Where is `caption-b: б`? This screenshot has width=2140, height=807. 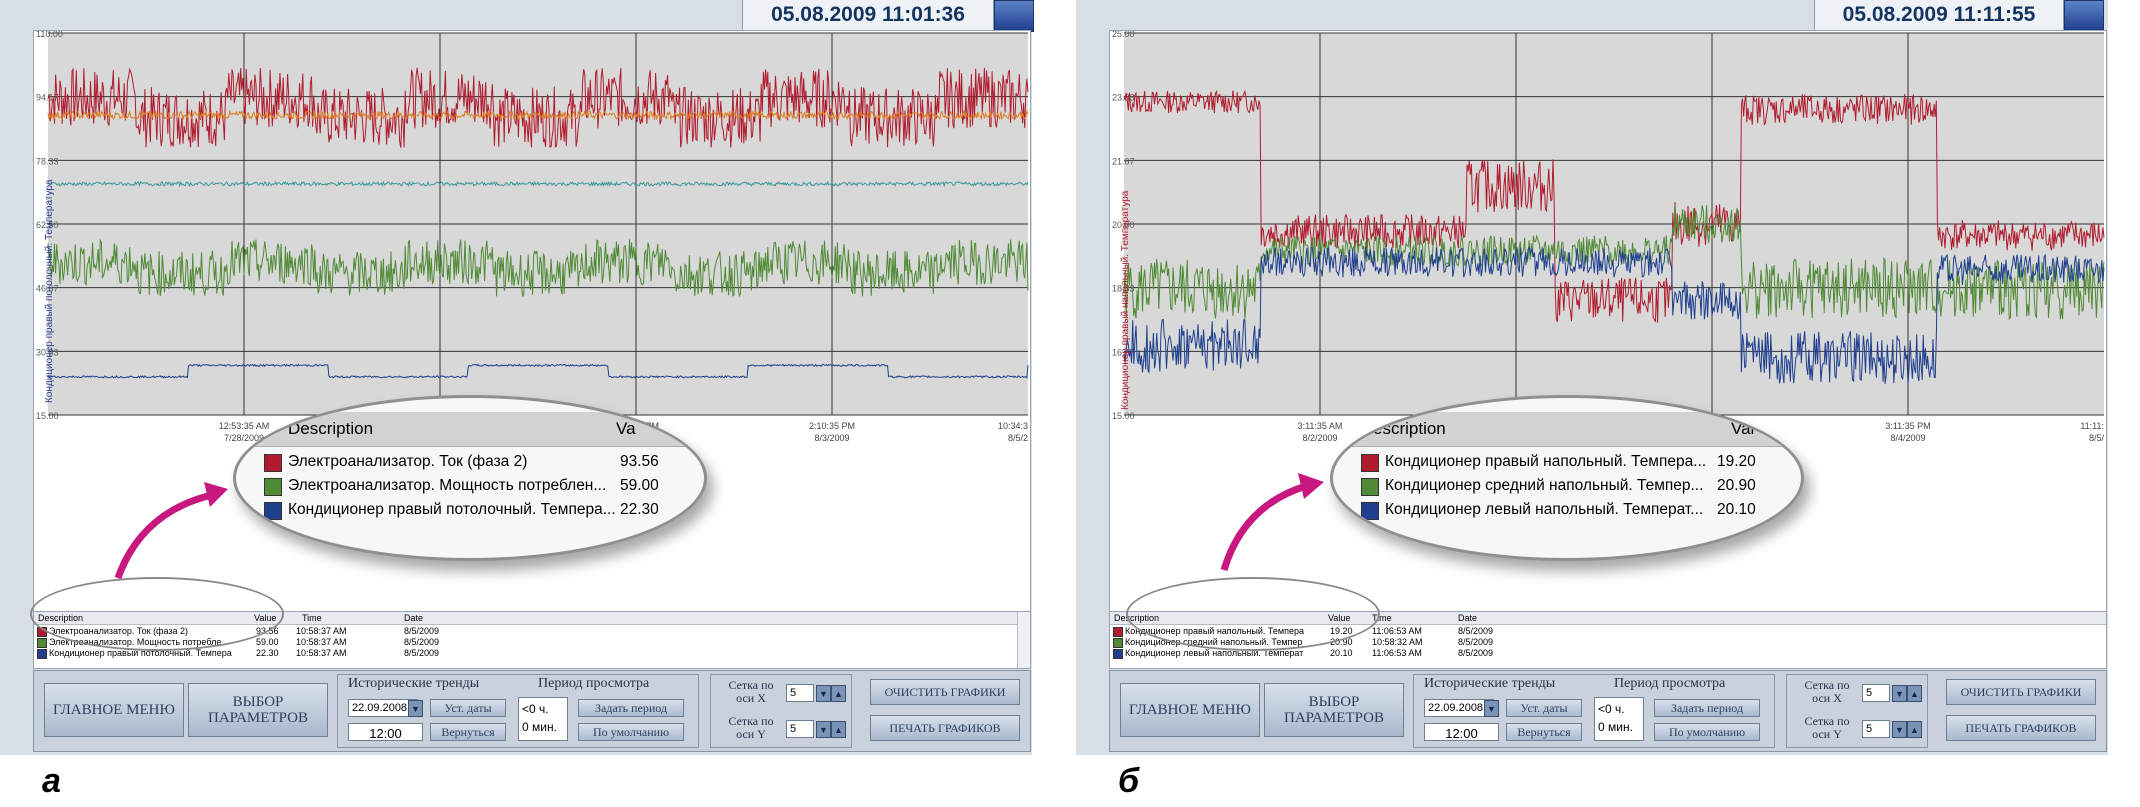
caption-b: б is located at coordinates (1129, 781).